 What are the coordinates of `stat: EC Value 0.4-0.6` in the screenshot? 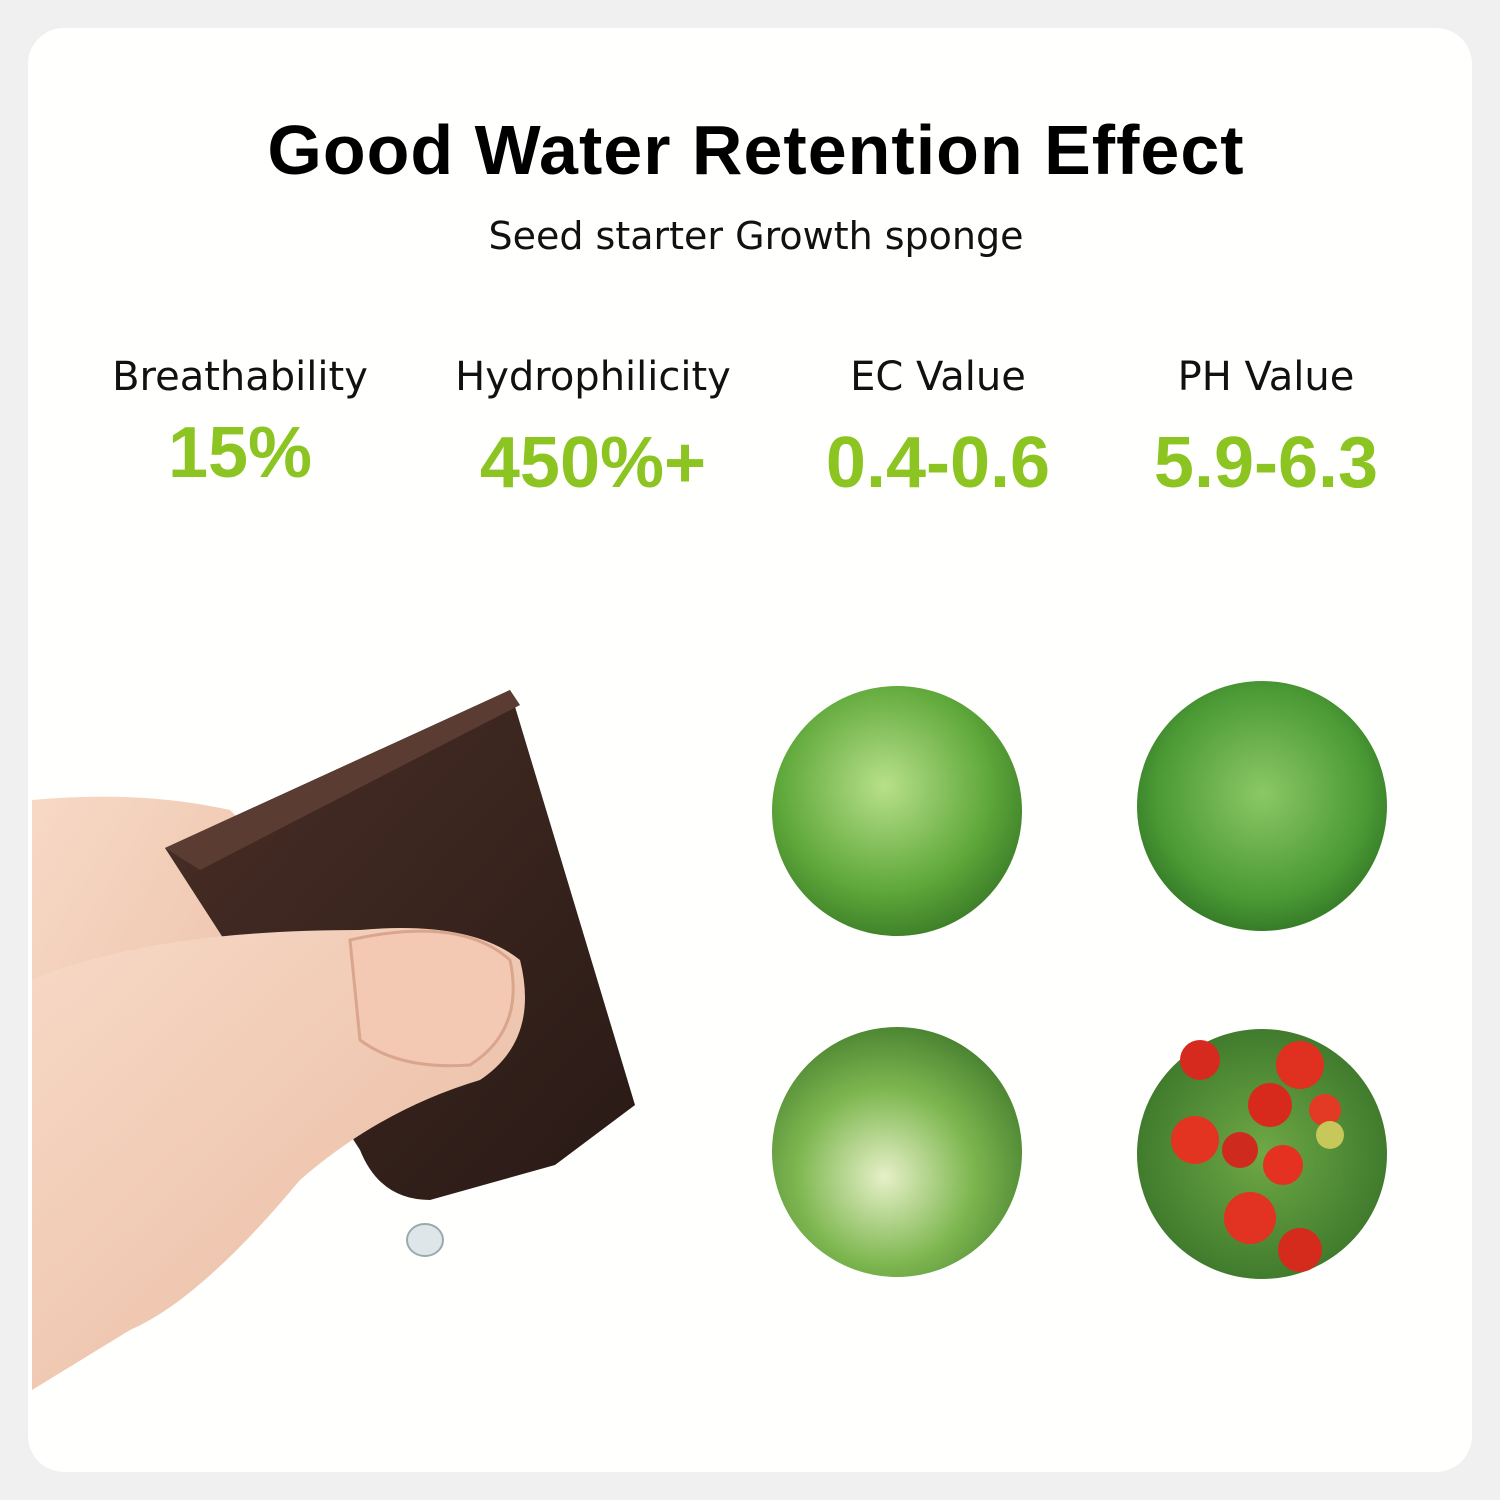 It's located at (938, 429).